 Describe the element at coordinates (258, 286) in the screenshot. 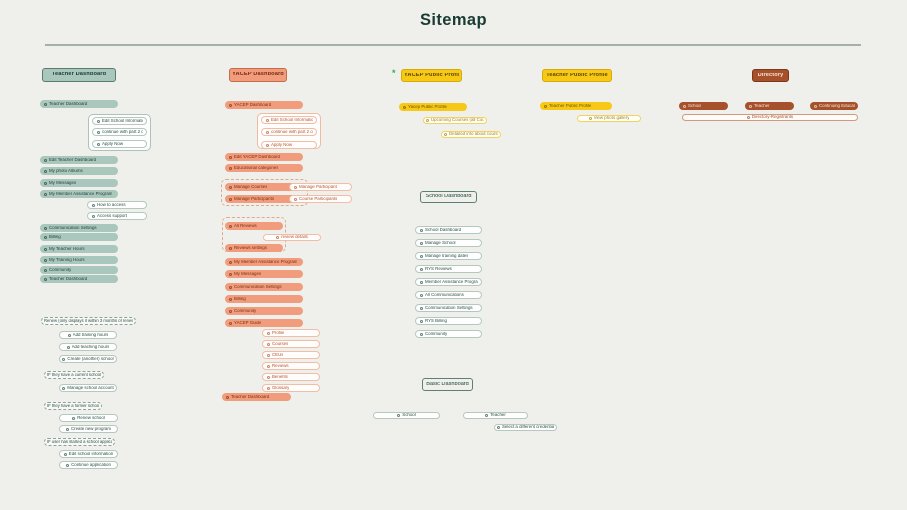

I see `node-label: Communication Settings` at that location.